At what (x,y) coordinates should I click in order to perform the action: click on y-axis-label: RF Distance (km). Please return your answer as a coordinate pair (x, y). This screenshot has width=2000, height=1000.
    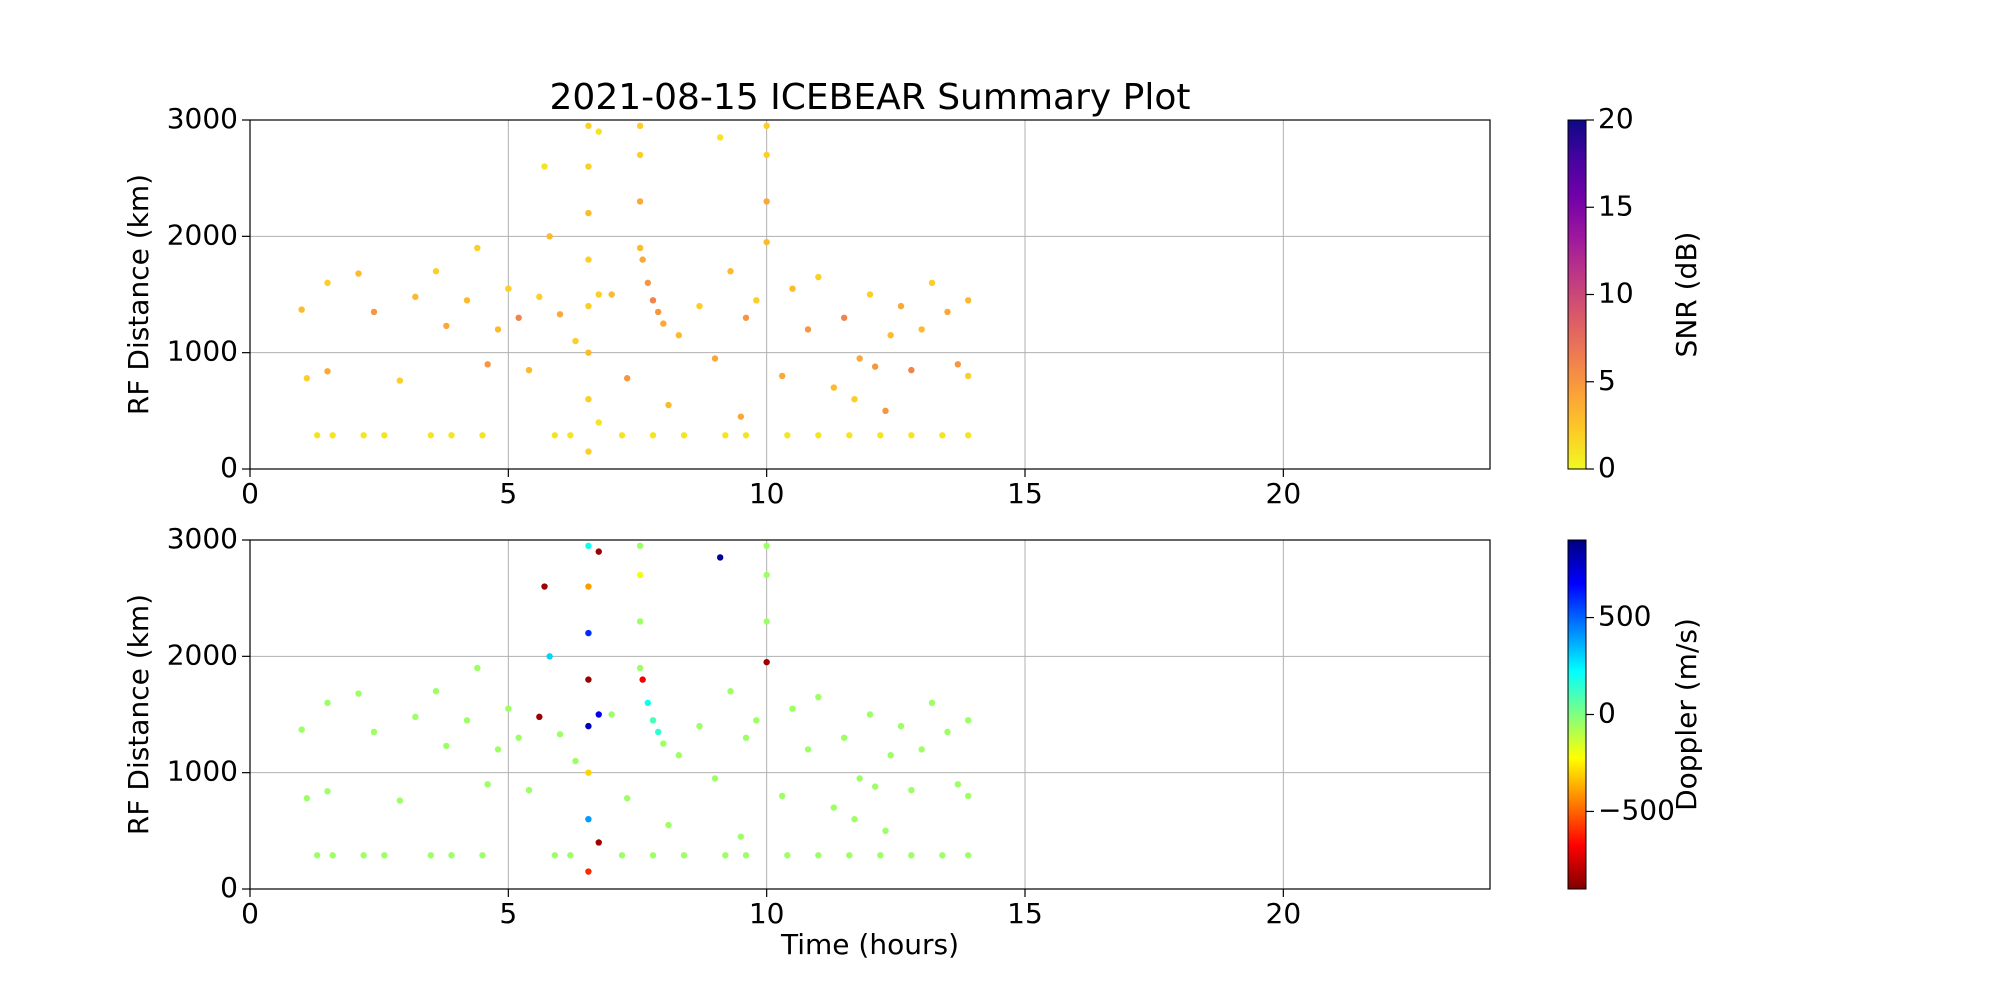
    Looking at the image, I should click on (138, 294).